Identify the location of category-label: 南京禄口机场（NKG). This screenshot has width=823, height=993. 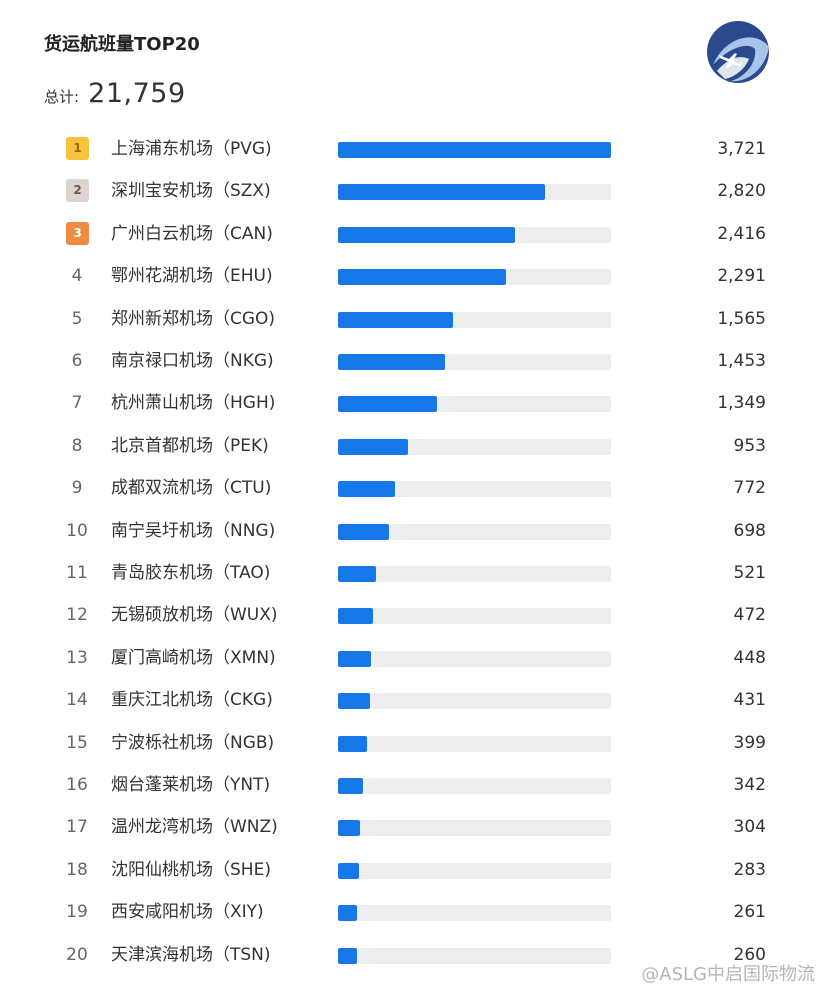
(192, 361).